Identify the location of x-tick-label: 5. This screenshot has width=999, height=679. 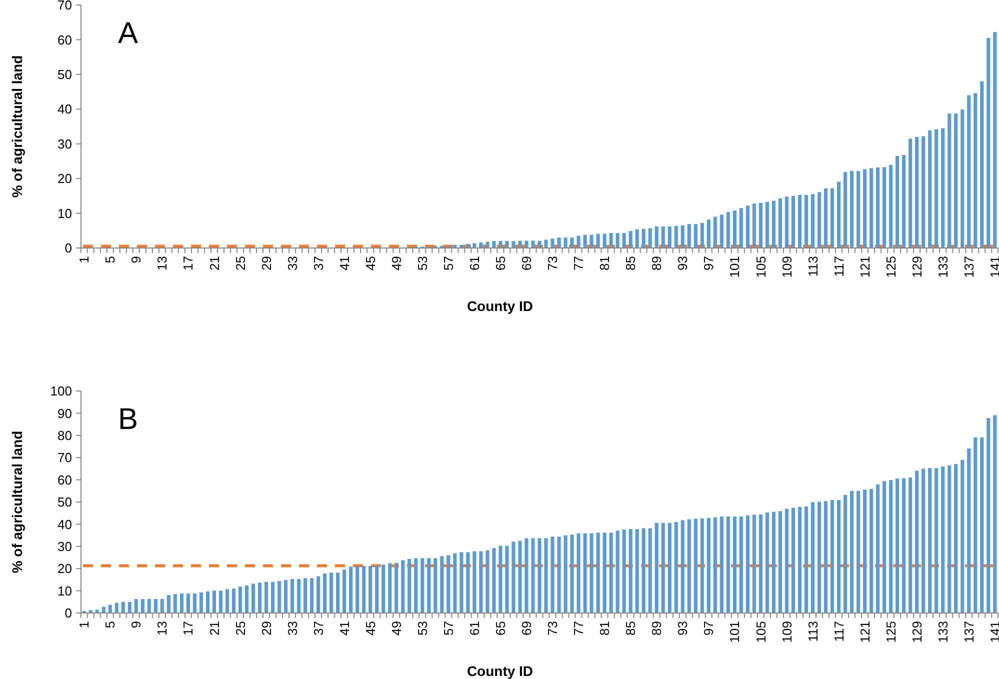
(110, 624).